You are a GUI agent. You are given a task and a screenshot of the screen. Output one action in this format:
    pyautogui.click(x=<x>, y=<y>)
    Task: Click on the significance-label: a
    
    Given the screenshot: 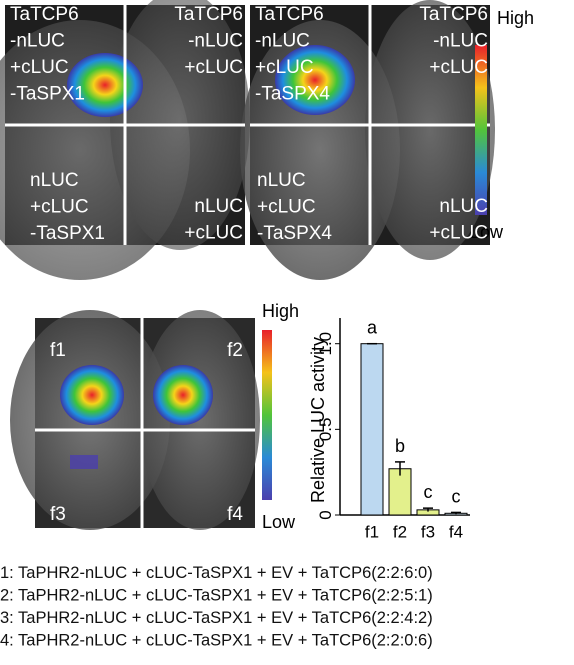 What is the action you would take?
    pyautogui.click(x=372, y=328)
    